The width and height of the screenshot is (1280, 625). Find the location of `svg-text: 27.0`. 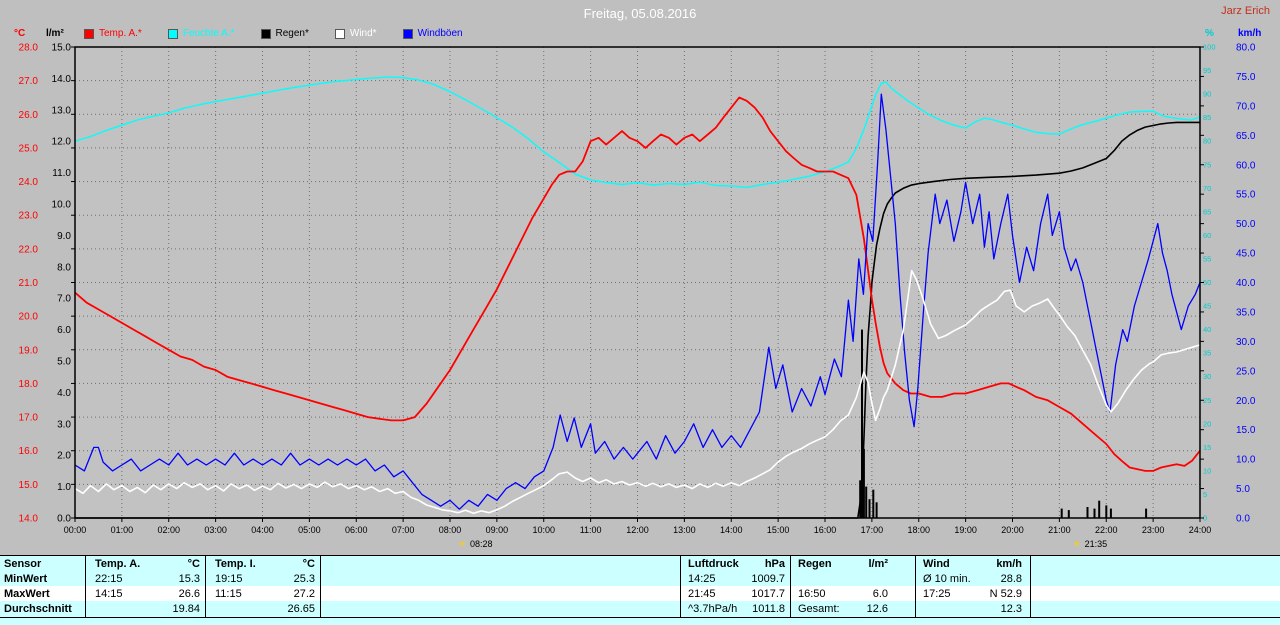

svg-text: 27.0 is located at coordinates (29, 81).